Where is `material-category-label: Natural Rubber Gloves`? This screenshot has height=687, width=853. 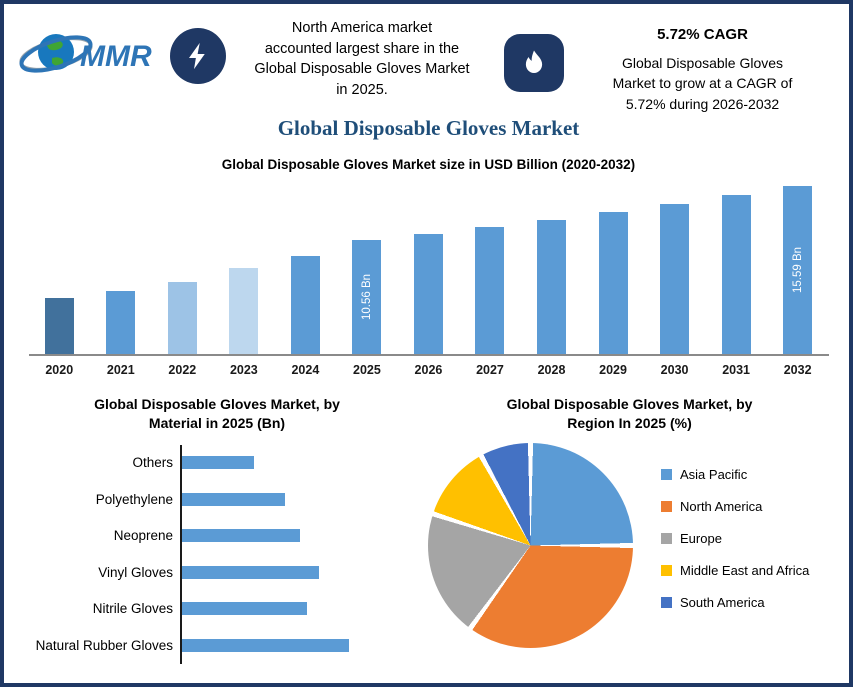 material-category-label: Natural Rubber Gloves is located at coordinates (104, 645).